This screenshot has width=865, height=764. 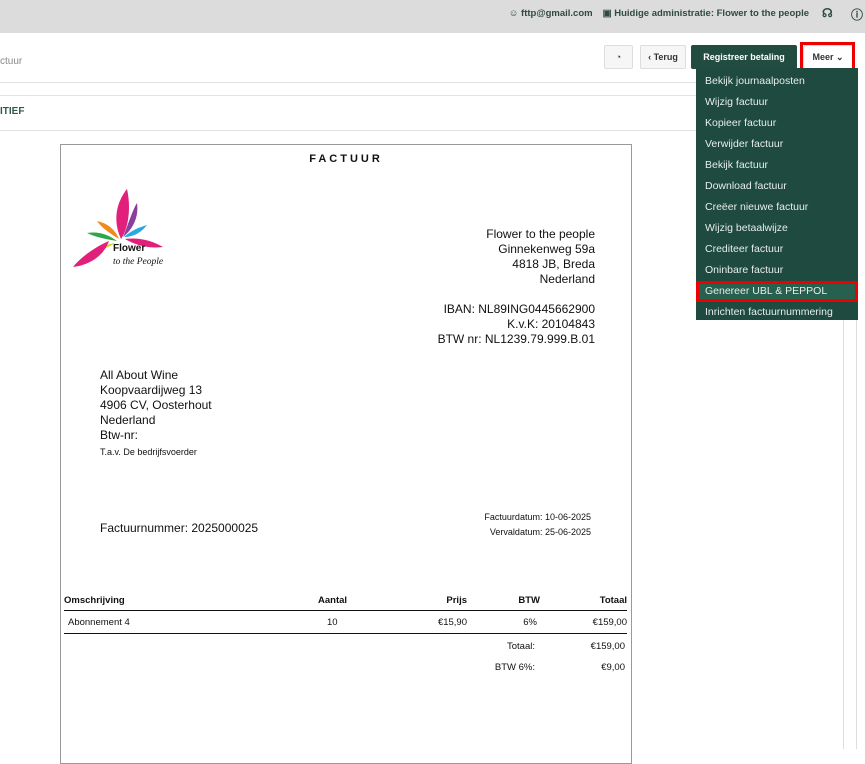 I want to click on menu-item: Bekijk factuur, so click(x=737, y=165).